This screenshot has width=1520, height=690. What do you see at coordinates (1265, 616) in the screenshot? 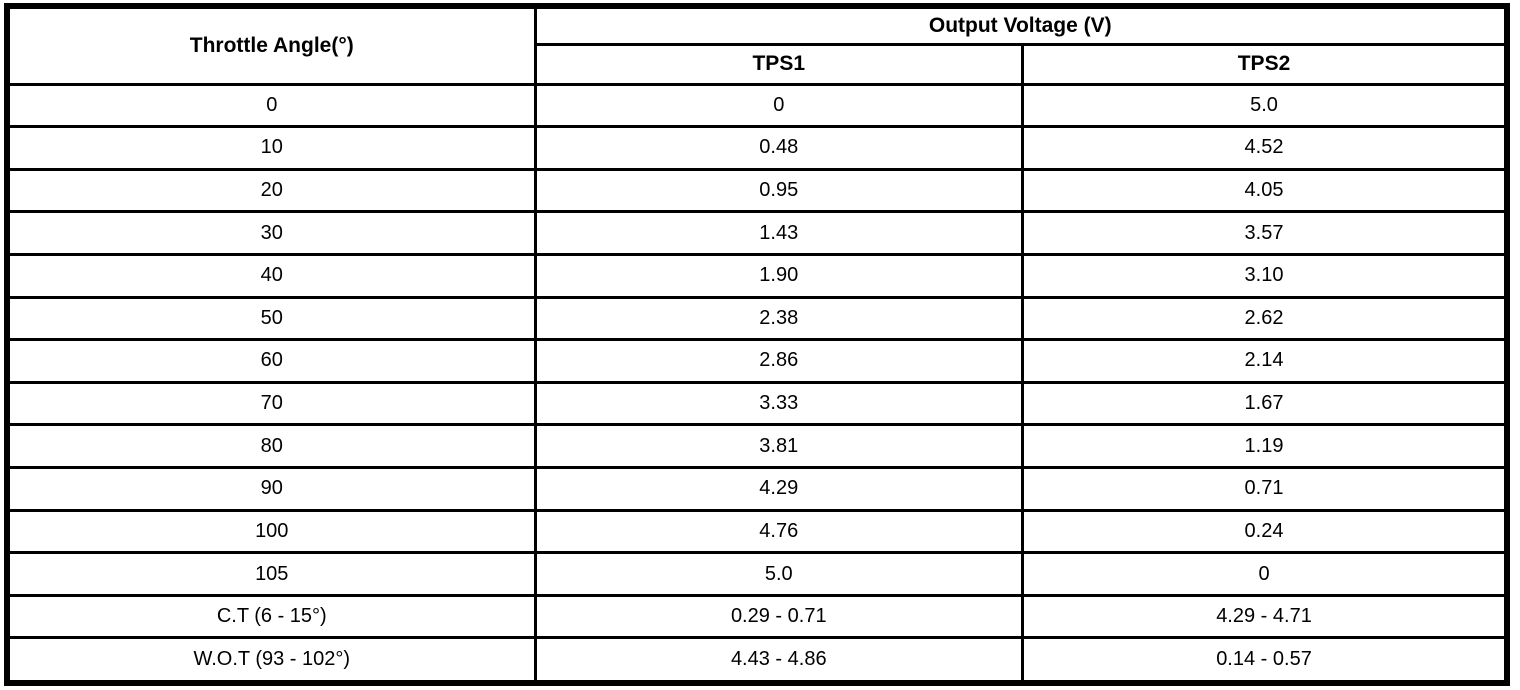
I see `tps2-cell: 4.29 - 4.71` at bounding box center [1265, 616].